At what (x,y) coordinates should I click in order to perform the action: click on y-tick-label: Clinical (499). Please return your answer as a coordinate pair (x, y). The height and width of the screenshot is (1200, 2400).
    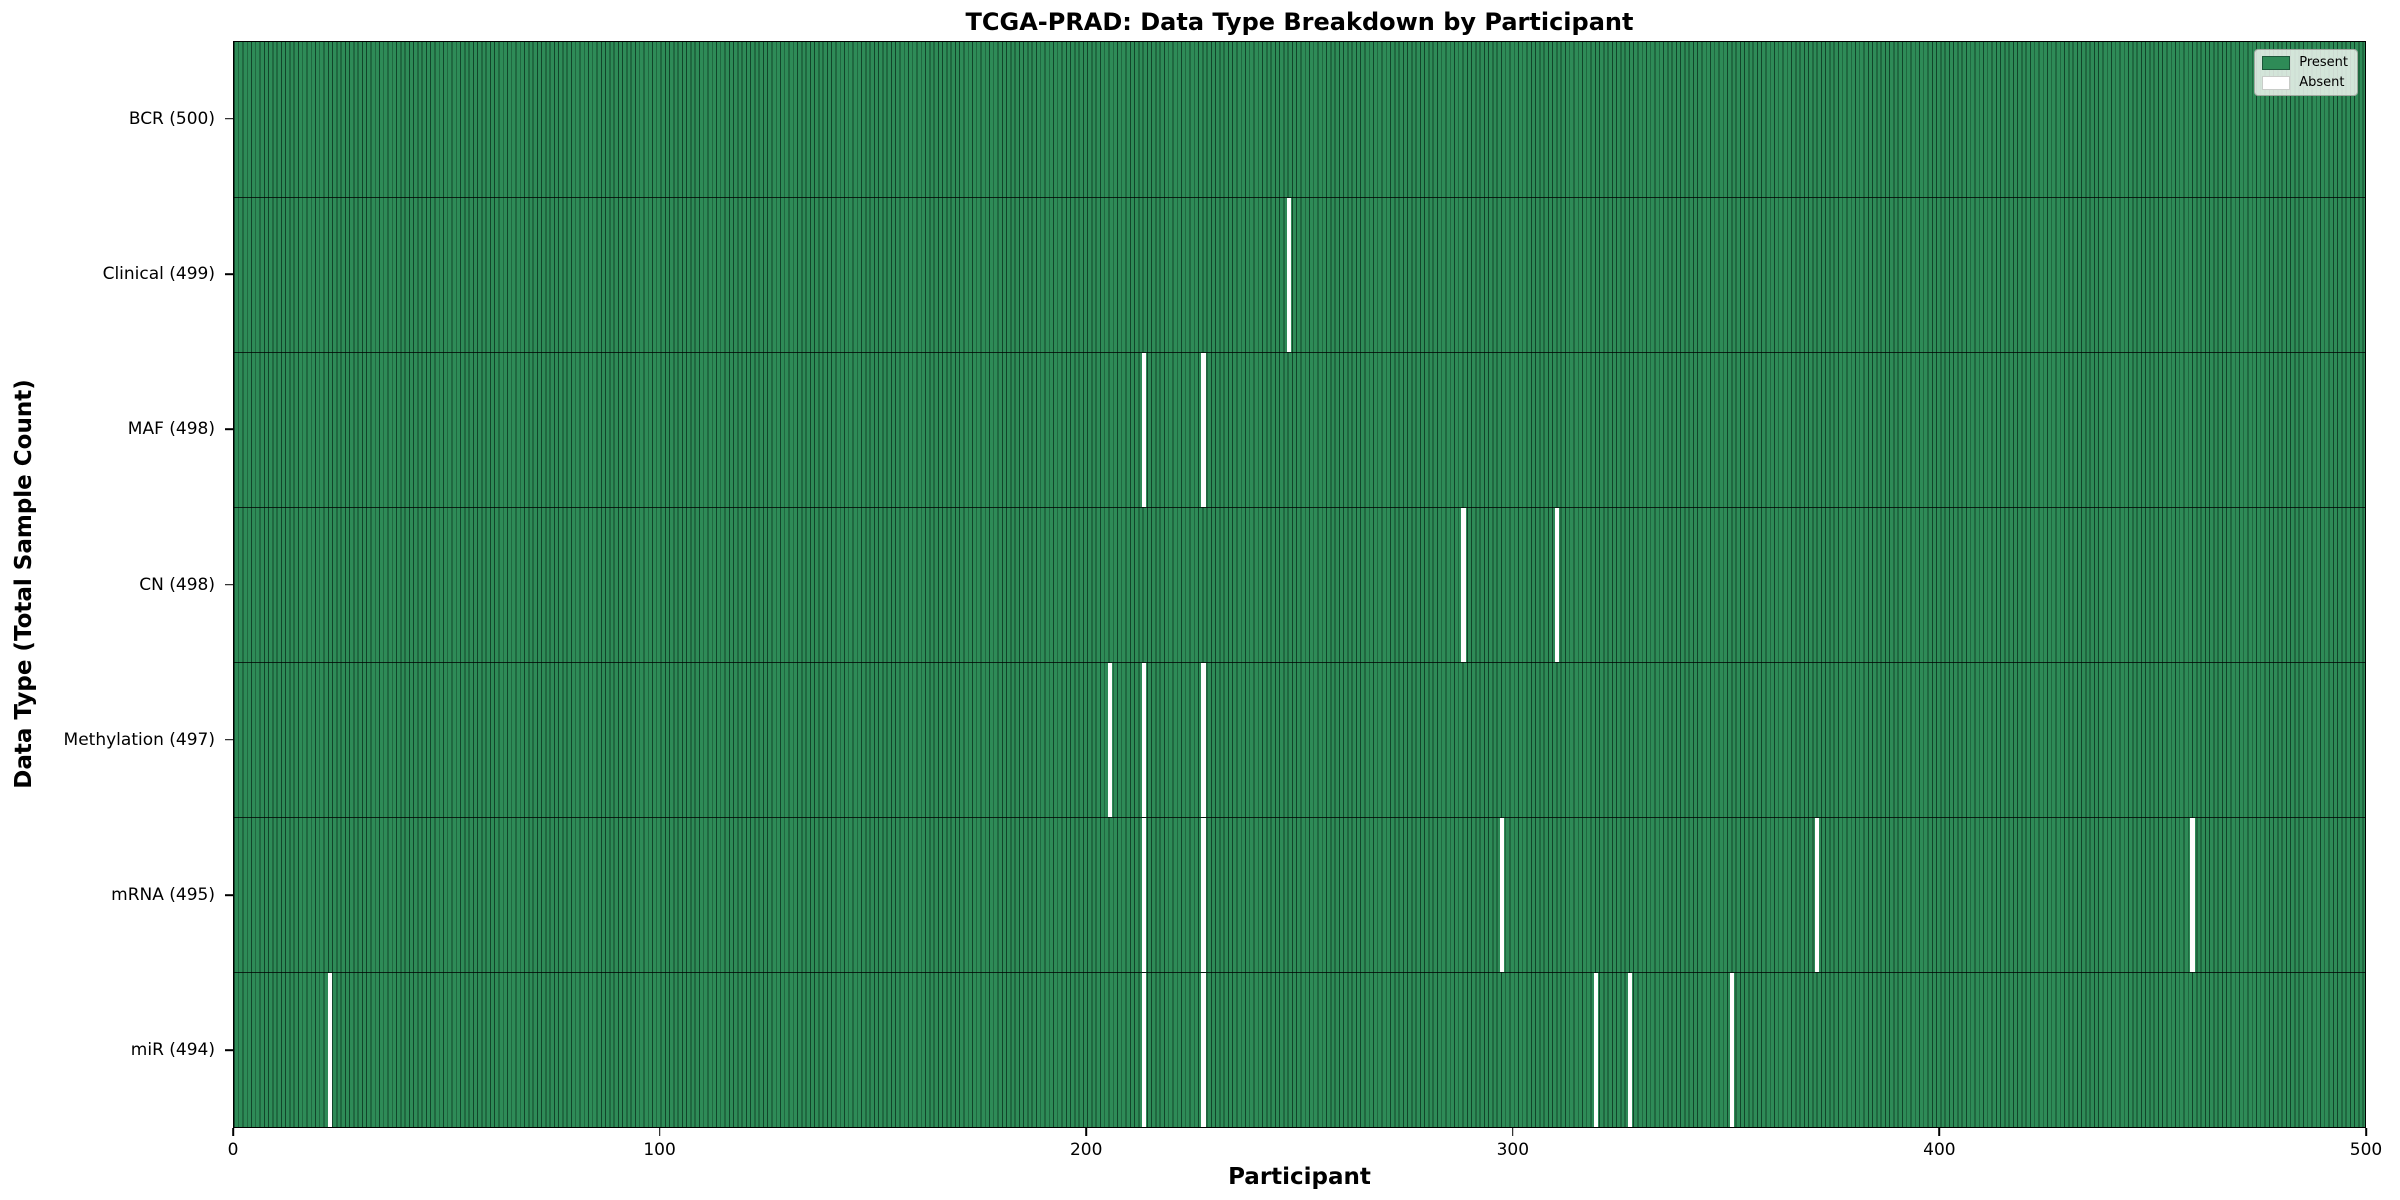
    Looking at the image, I should click on (158, 273).